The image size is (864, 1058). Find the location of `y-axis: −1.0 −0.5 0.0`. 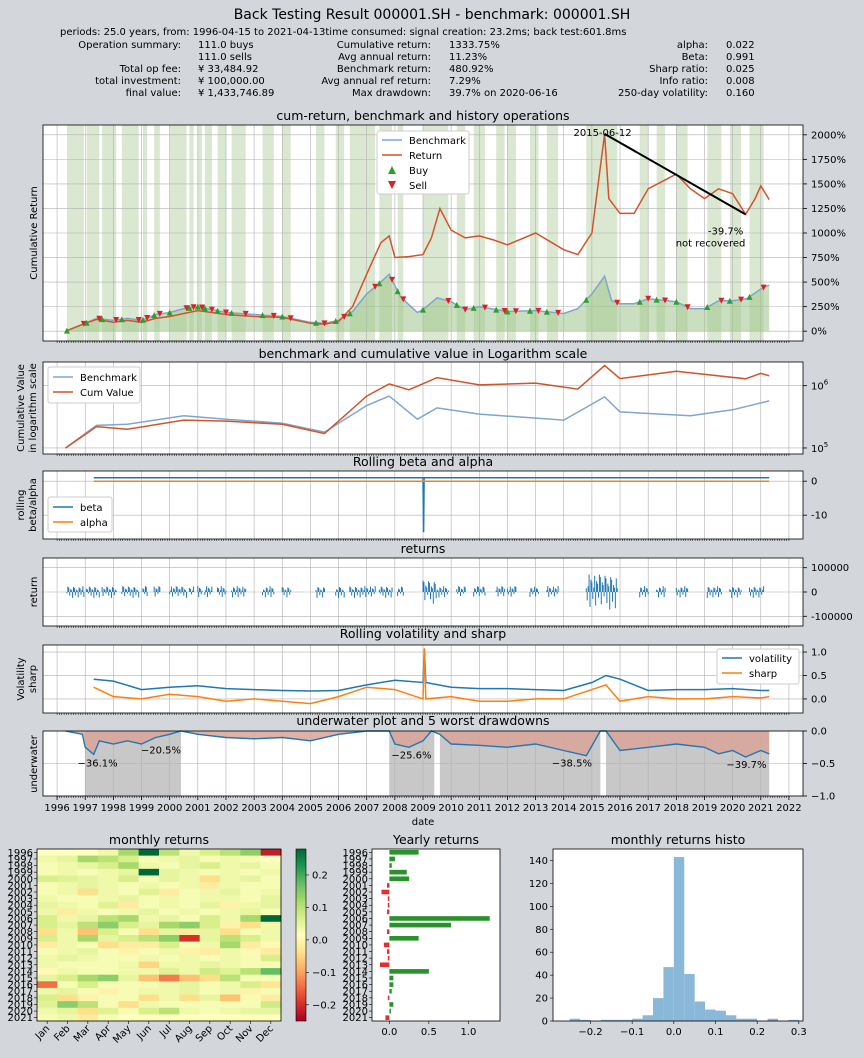

y-axis: −1.0 −0.5 0.0 is located at coordinates (819, 765).